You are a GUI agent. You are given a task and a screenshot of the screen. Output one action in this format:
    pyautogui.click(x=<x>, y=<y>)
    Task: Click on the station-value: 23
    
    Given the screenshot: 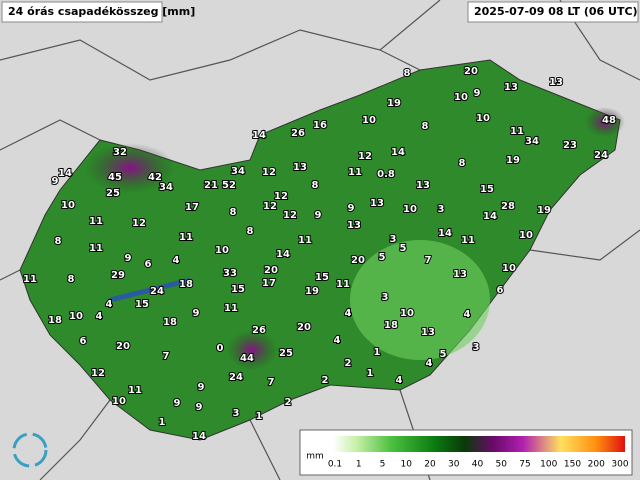 What is the action you would take?
    pyautogui.click(x=570, y=145)
    